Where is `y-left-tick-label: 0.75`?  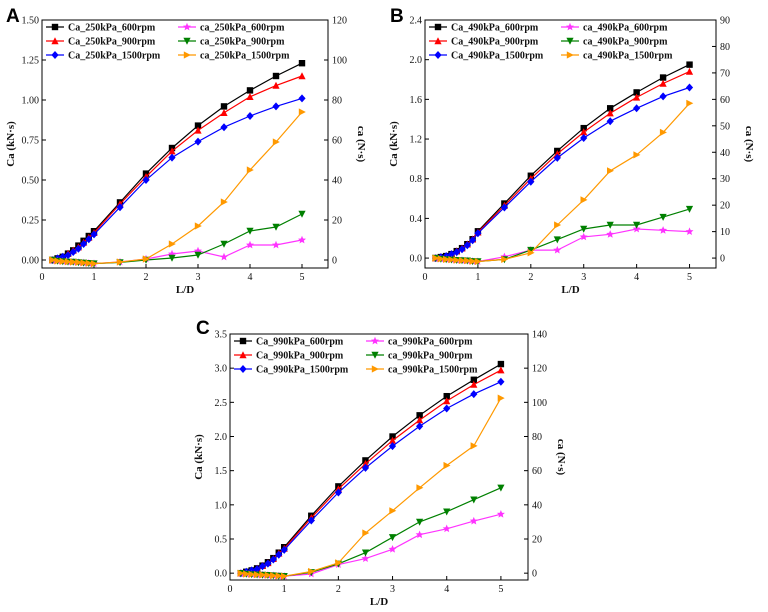
y-left-tick-label: 0.75 is located at coordinates (31, 141).